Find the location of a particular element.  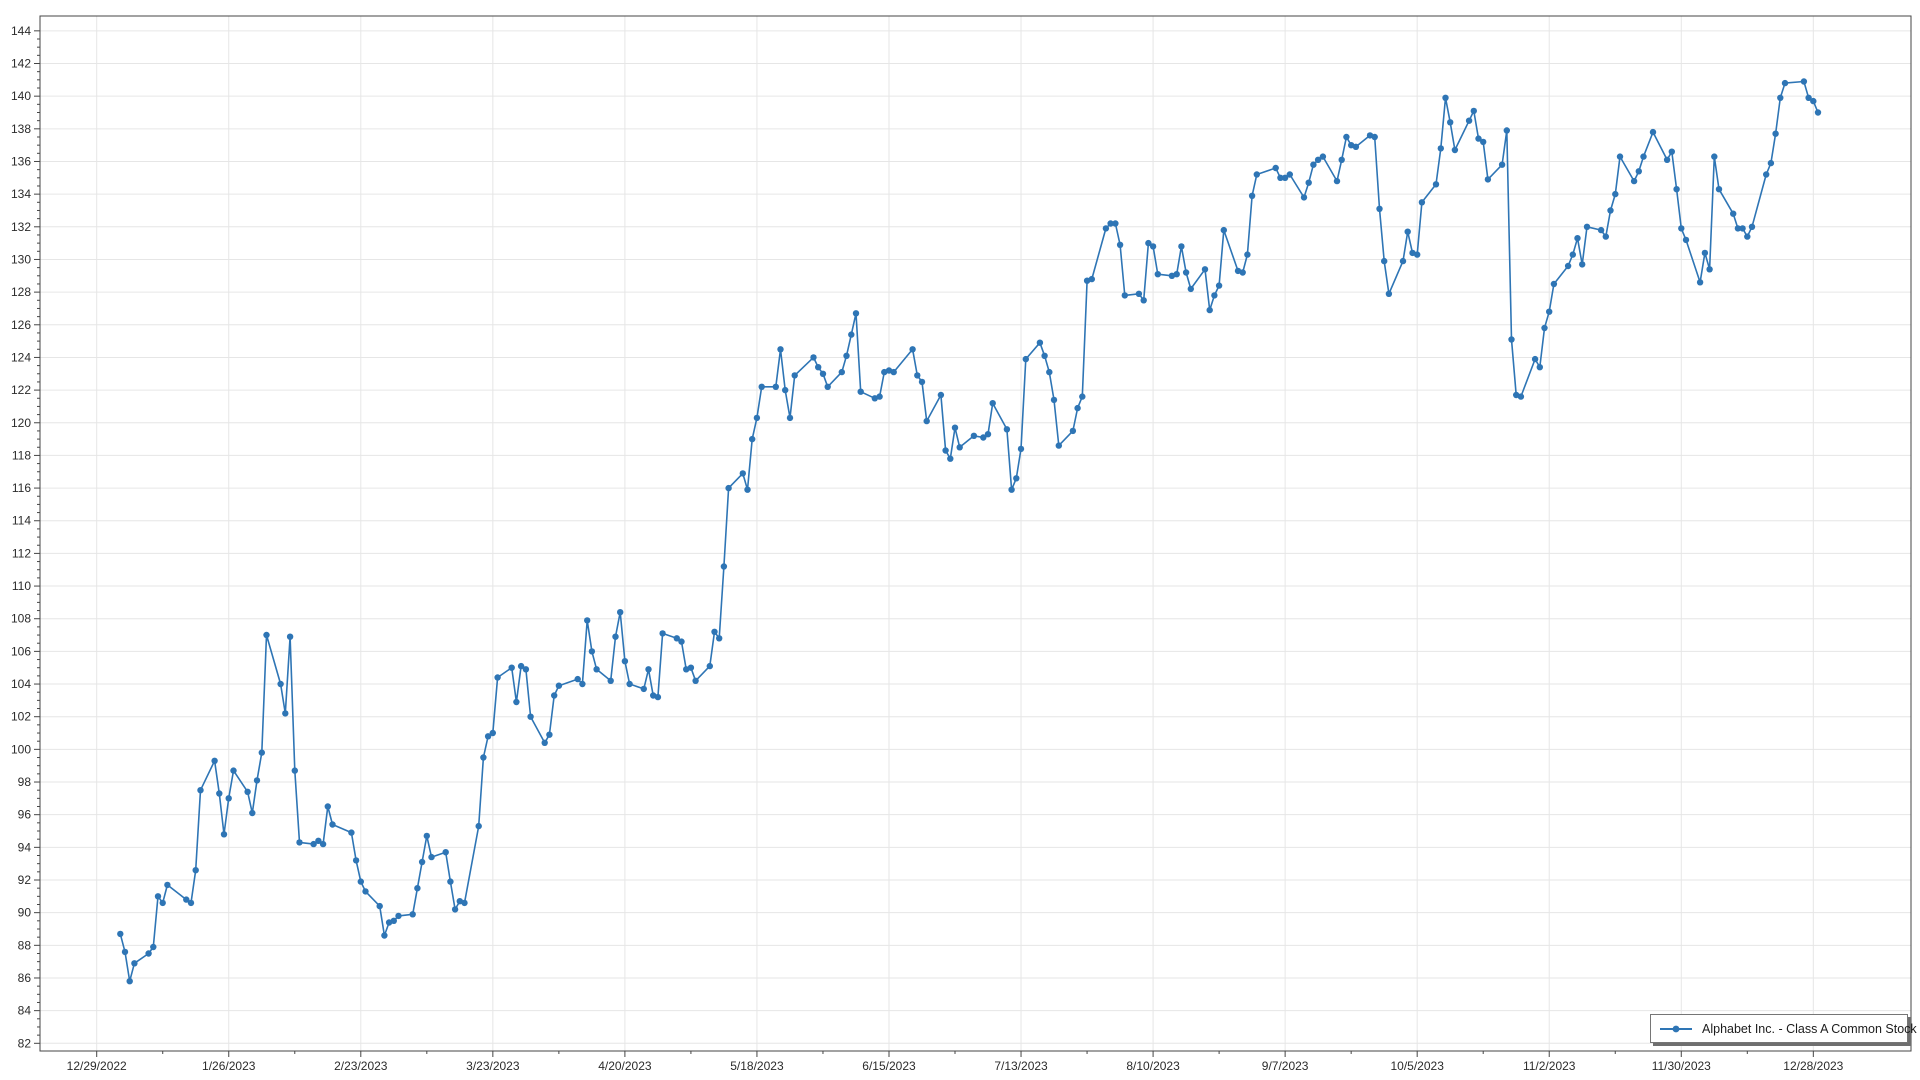

y-tick-label: 118 is located at coordinates (21, 455).